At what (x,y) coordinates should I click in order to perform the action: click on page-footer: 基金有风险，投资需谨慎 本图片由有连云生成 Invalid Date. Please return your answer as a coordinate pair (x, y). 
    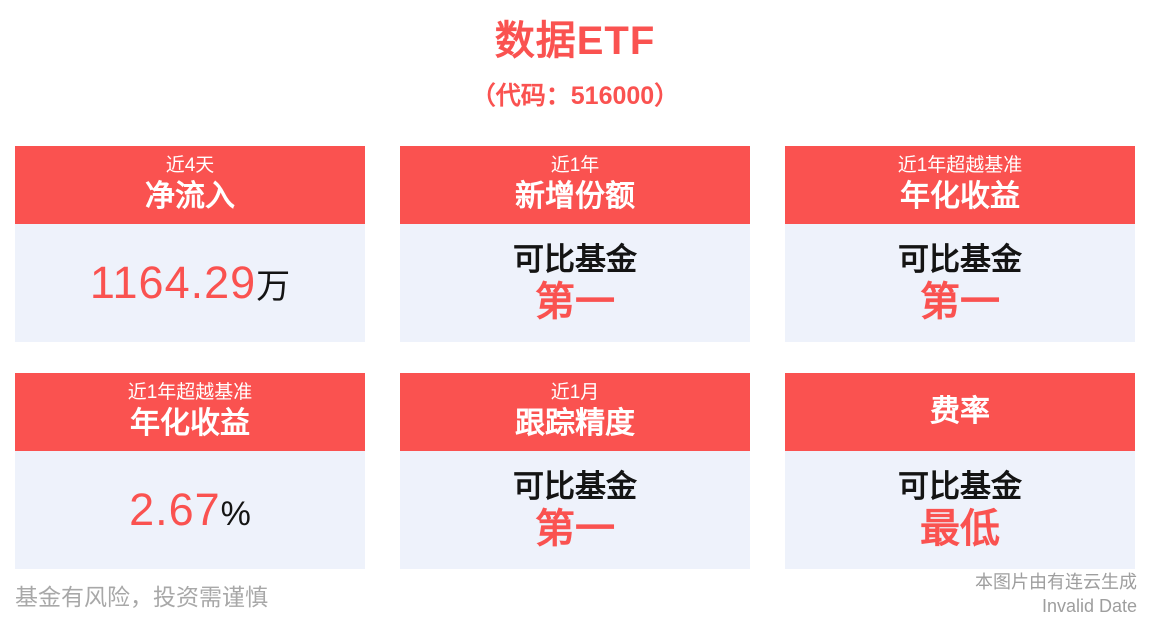
    Looking at the image, I should click on (575, 600).